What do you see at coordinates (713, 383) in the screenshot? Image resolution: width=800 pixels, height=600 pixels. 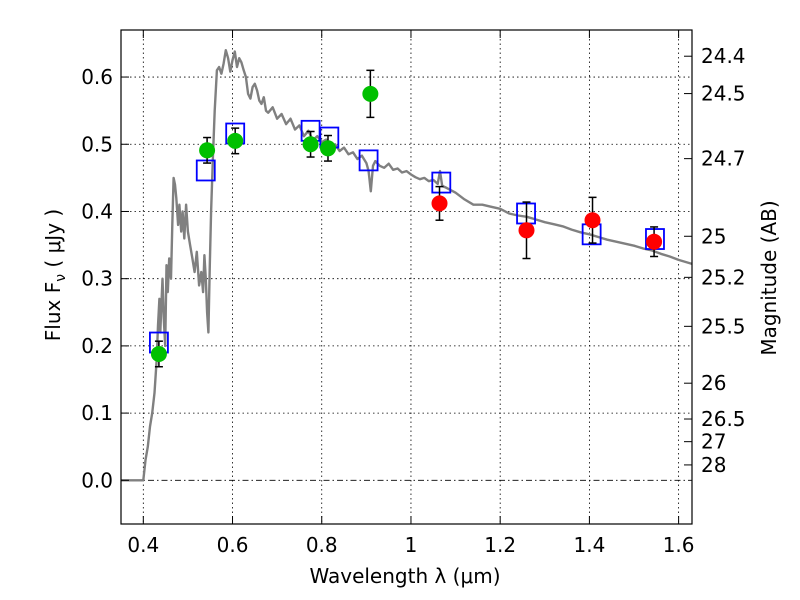 I see `mag-tick-label: 26` at bounding box center [713, 383].